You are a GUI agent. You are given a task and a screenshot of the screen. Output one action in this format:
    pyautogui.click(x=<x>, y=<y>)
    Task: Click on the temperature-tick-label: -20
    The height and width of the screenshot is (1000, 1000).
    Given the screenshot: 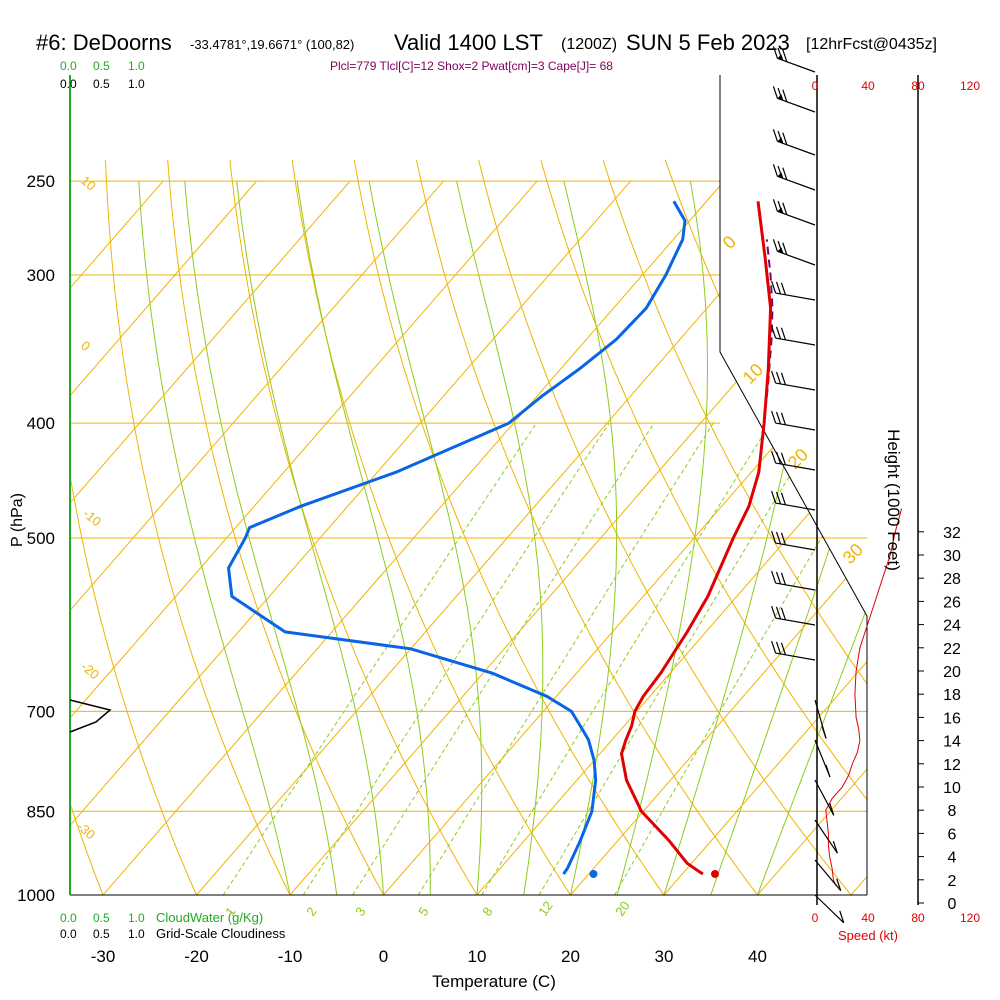 What is the action you would take?
    pyautogui.click(x=196, y=956)
    